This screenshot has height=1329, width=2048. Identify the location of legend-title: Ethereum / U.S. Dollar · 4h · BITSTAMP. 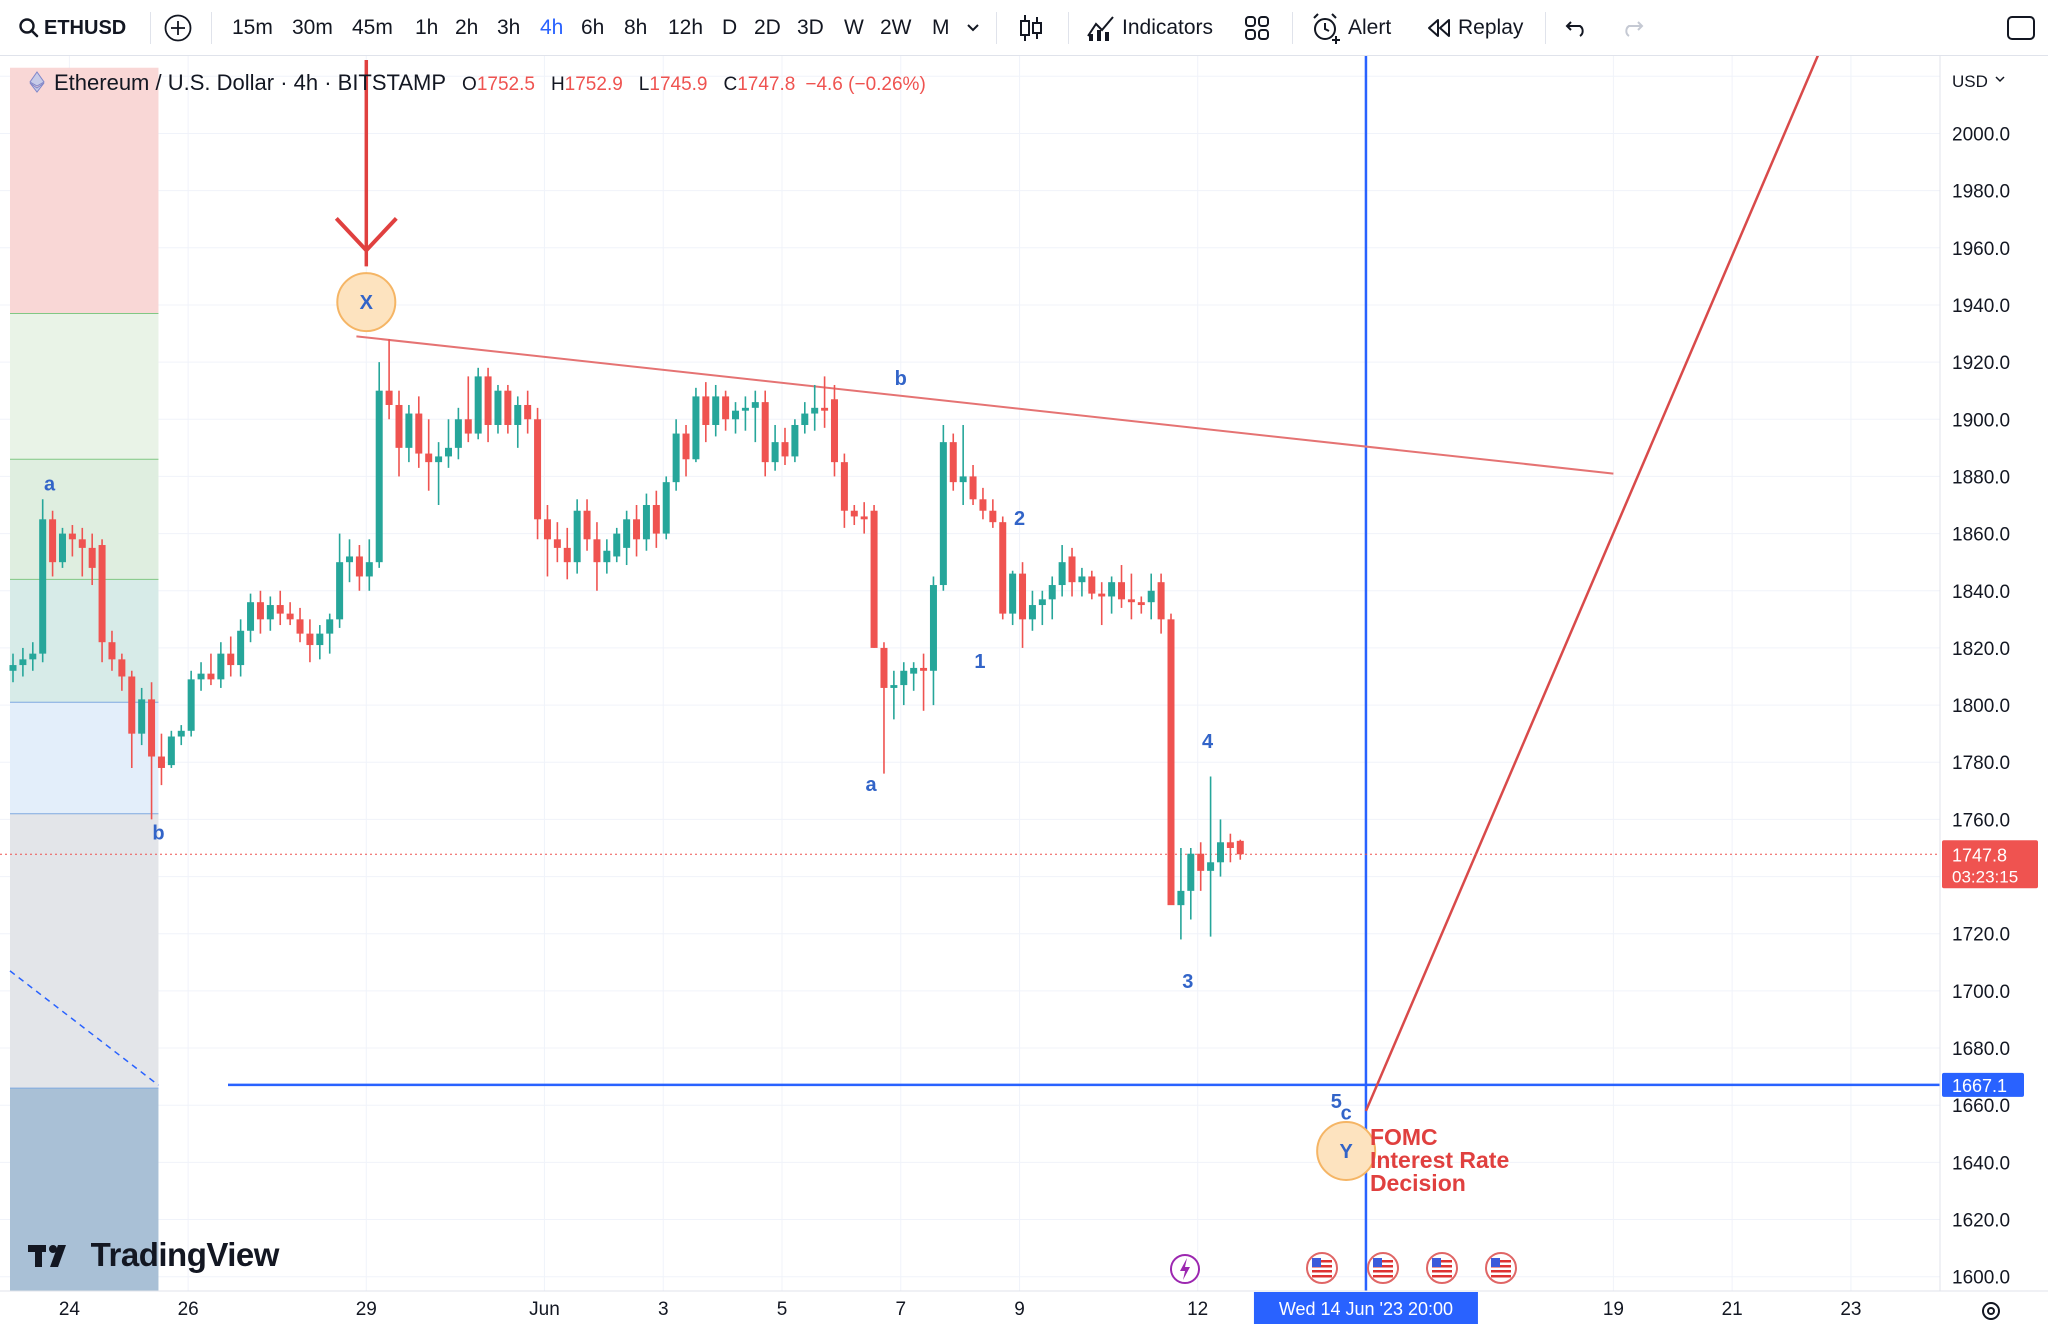
(250, 82).